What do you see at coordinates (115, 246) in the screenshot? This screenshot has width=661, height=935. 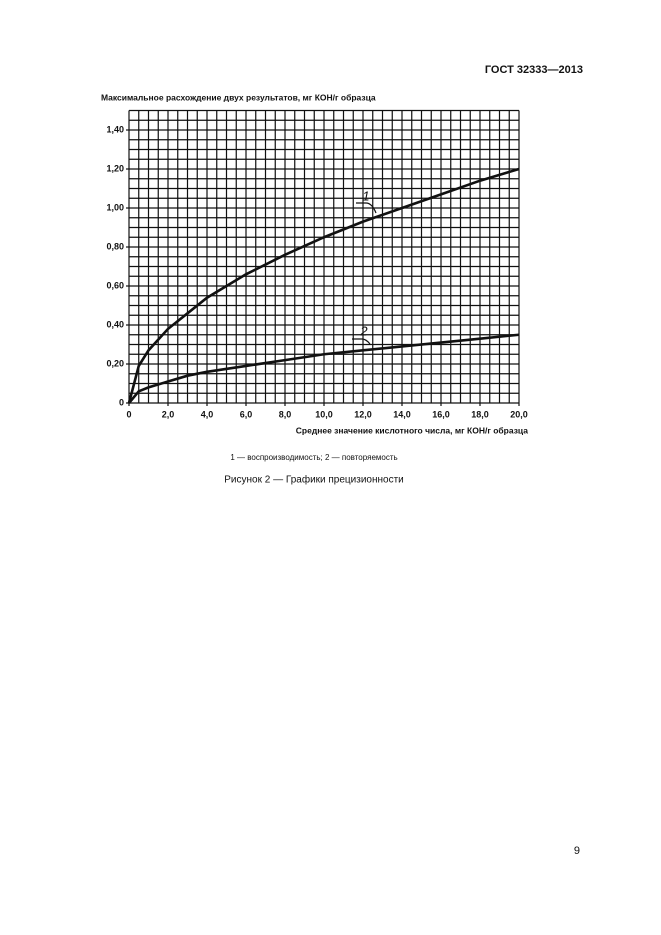 I see `y-tick-label: 0,80` at bounding box center [115, 246].